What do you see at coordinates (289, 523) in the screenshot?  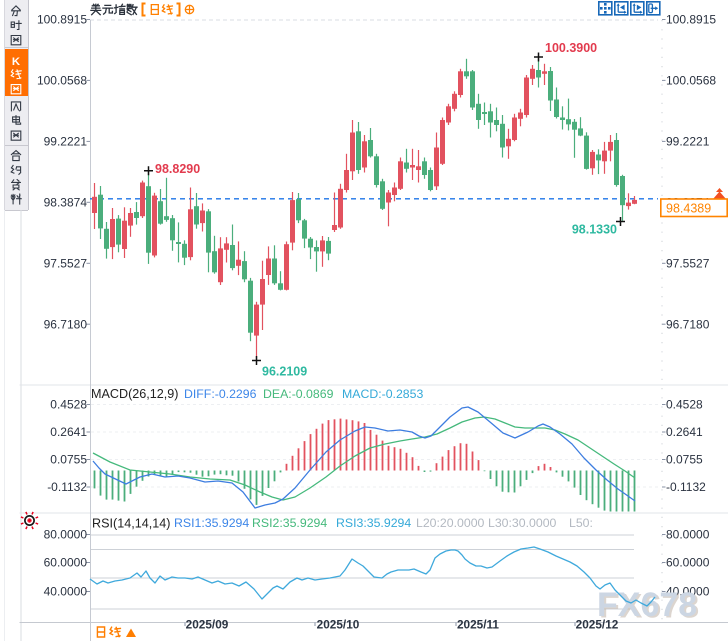 I see `svg-text: RSI2:35.9294` at bounding box center [289, 523].